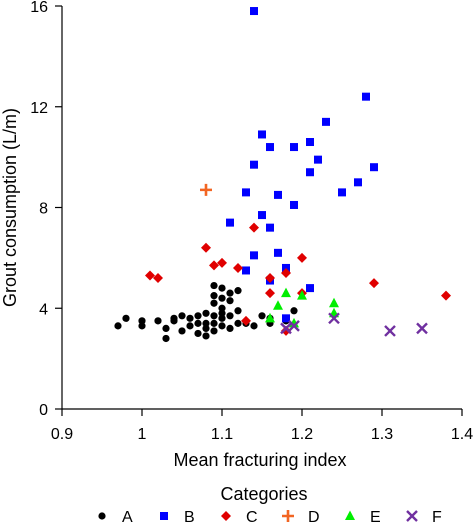  What do you see at coordinates (259, 460) in the screenshot?
I see `x-axis-title: Mean fracturing index` at bounding box center [259, 460].